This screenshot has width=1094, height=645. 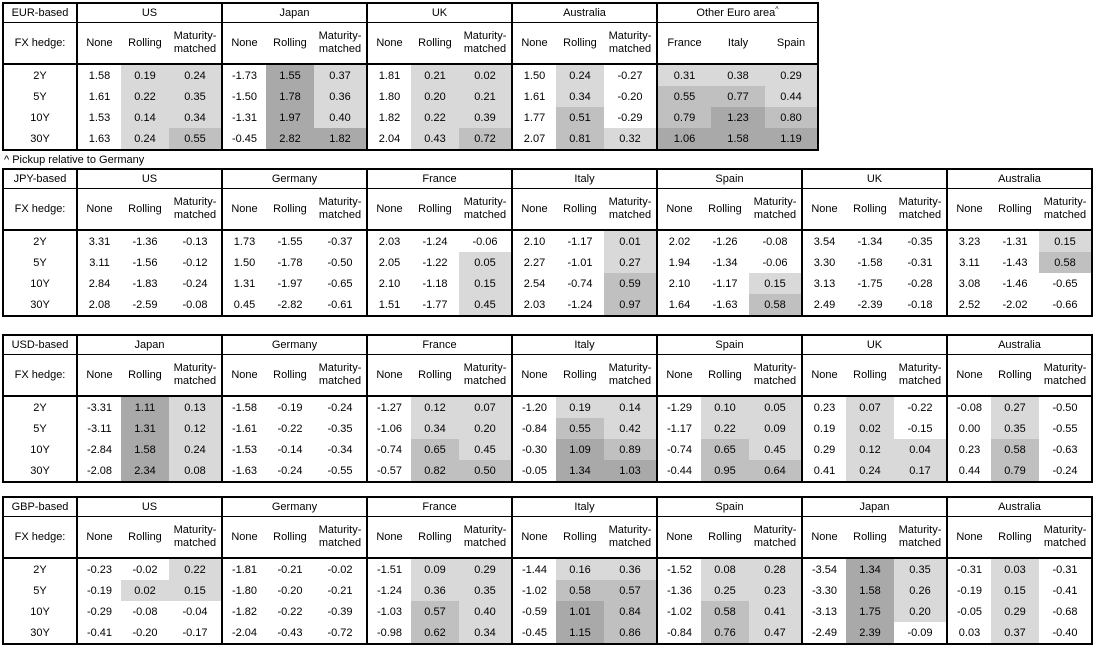 I want to click on value-cell: 0.12, so click(x=195, y=428).